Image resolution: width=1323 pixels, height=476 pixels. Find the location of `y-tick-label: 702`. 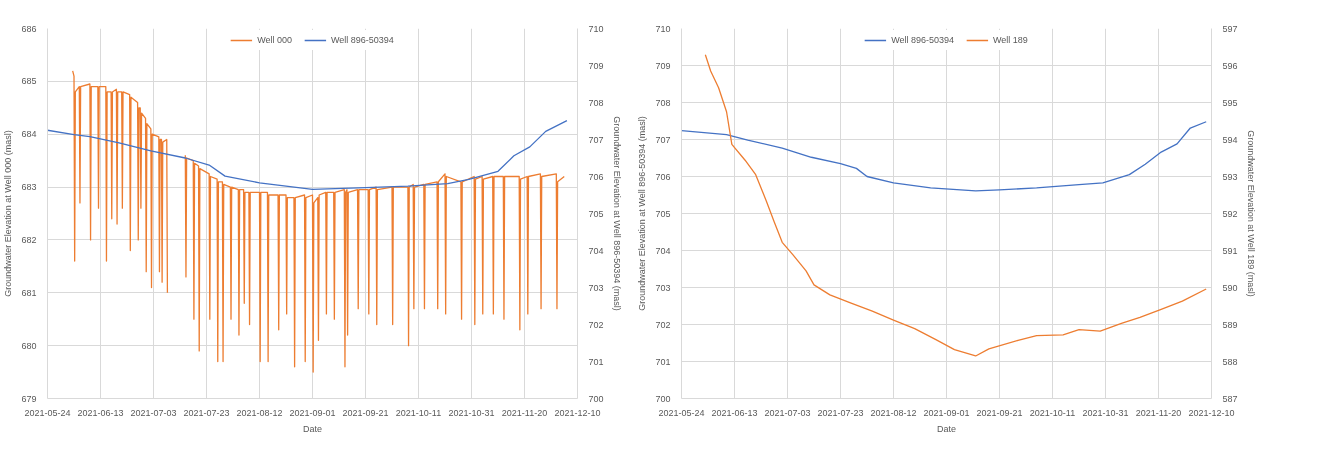

y-tick-label: 702 is located at coordinates (663, 324).